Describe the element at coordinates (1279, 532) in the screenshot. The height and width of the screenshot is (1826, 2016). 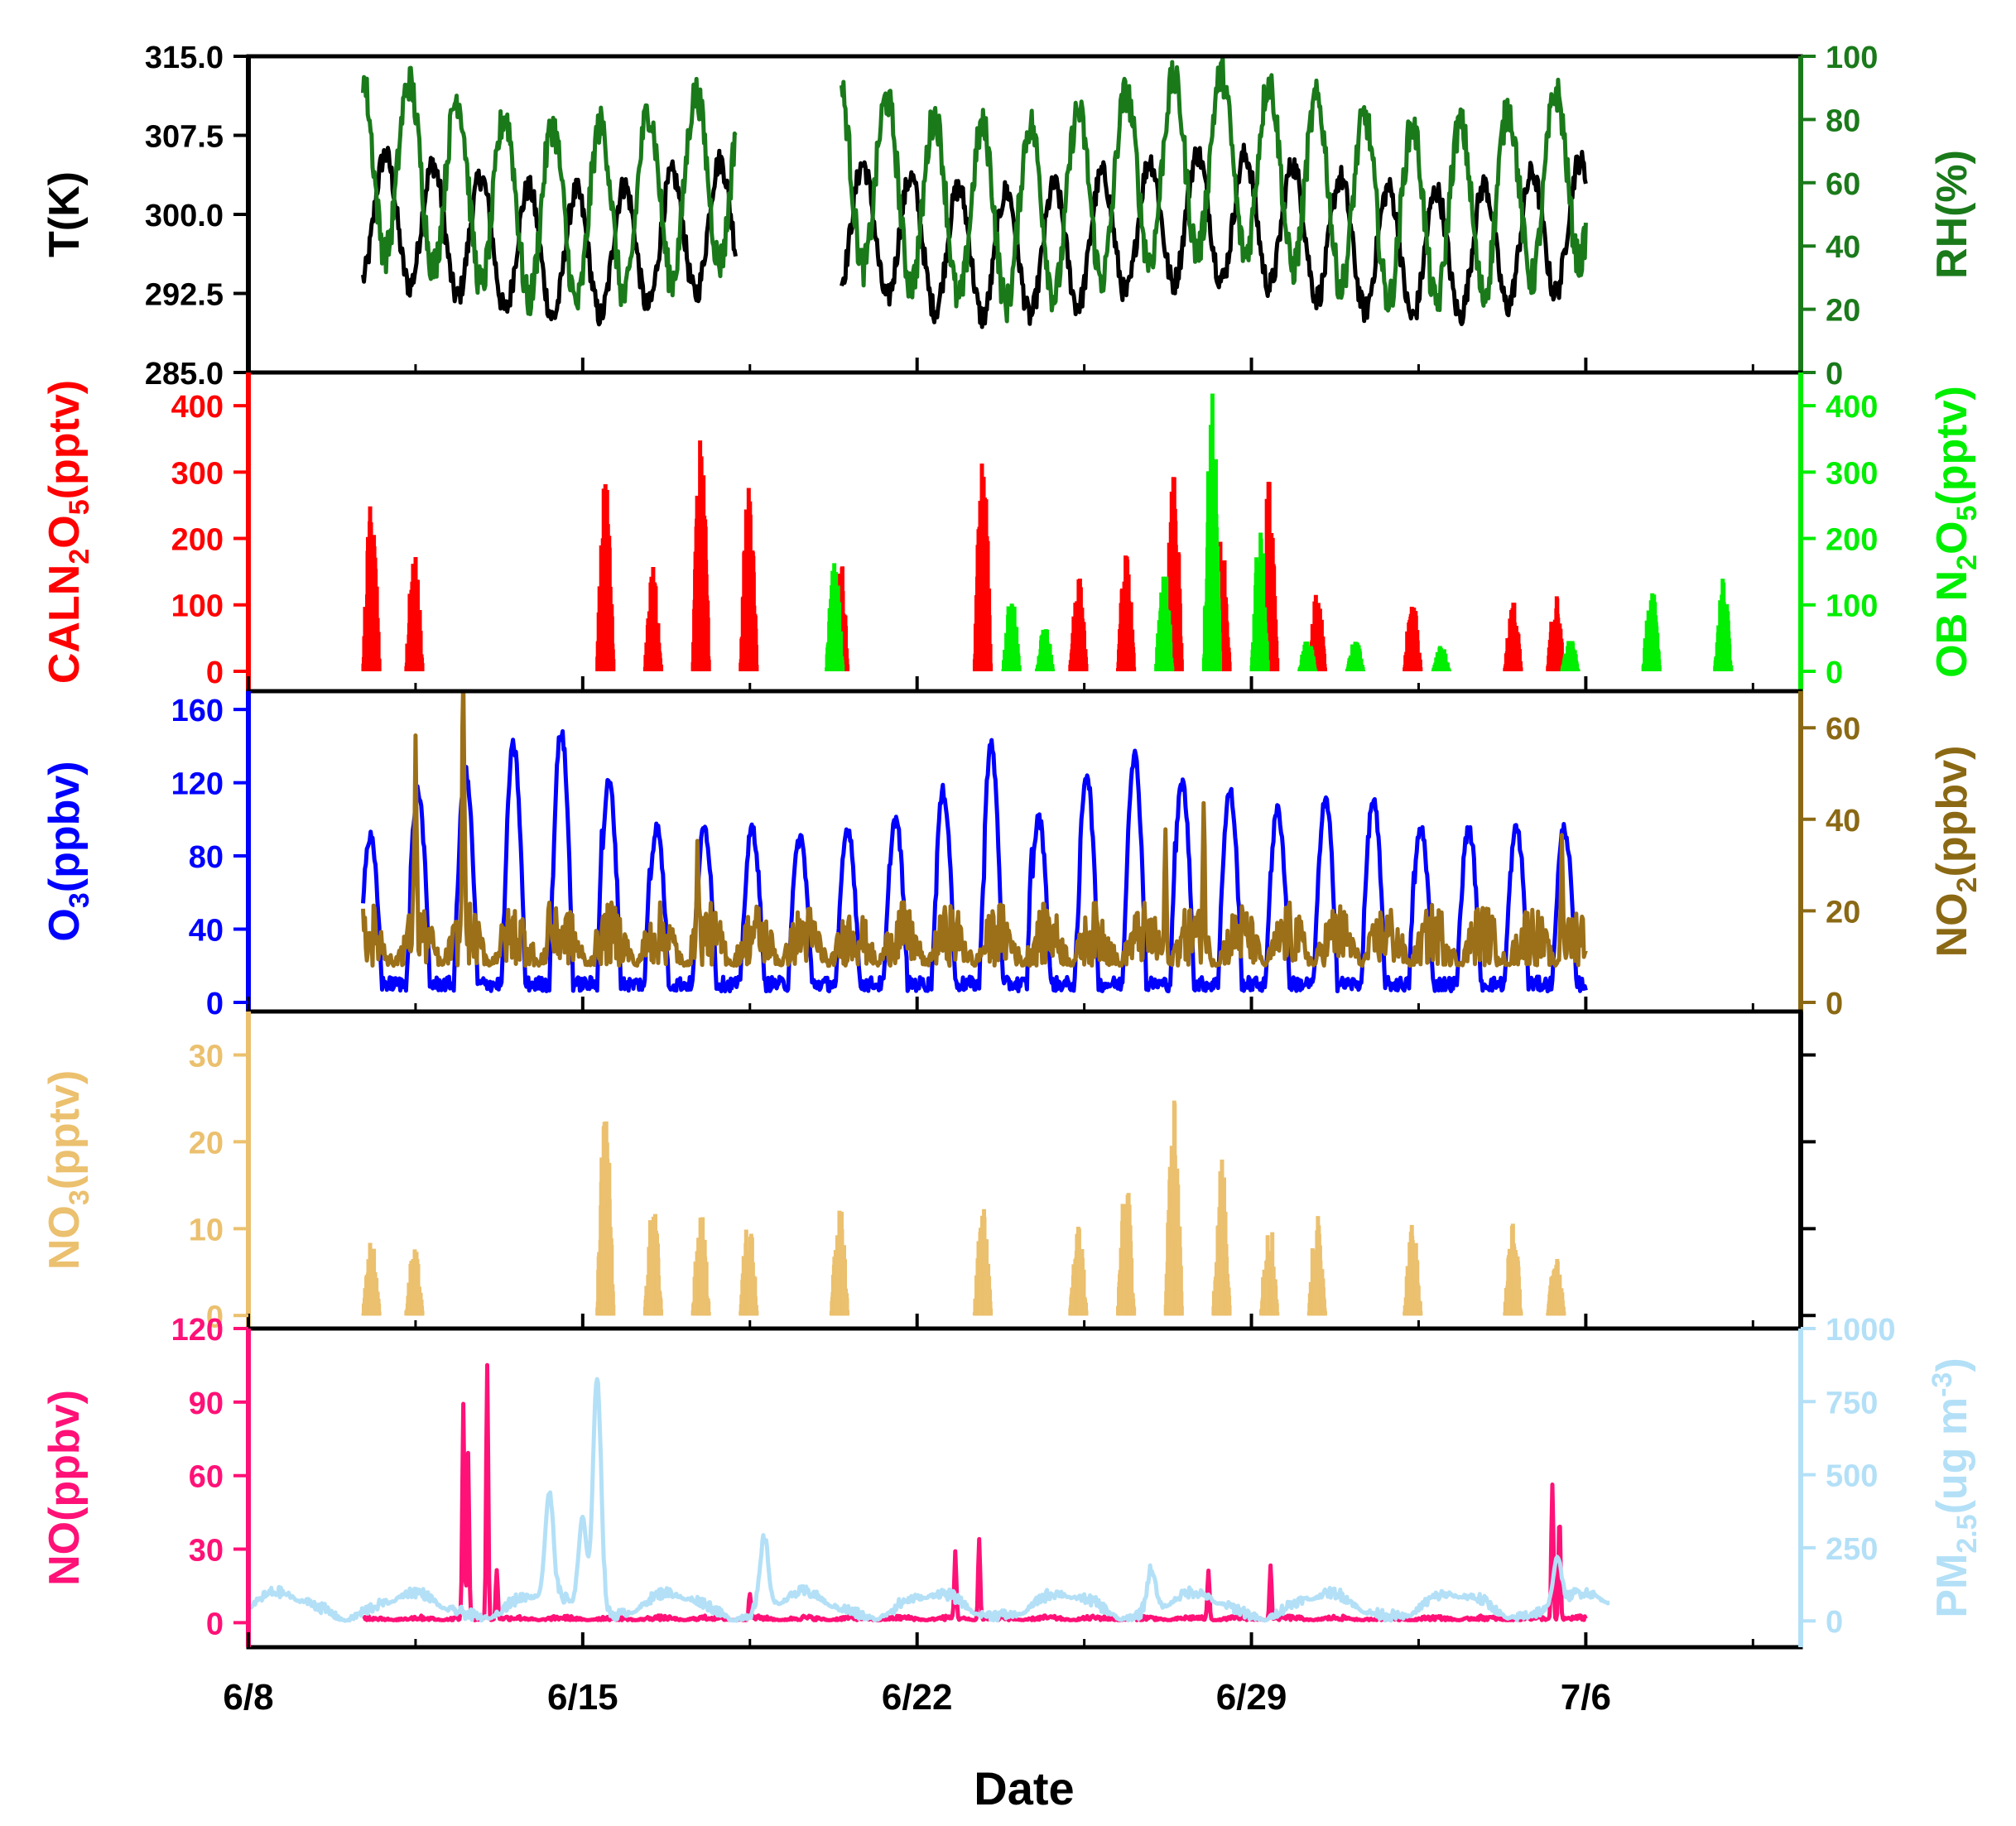
I see `series-ob-n2o5` at that location.